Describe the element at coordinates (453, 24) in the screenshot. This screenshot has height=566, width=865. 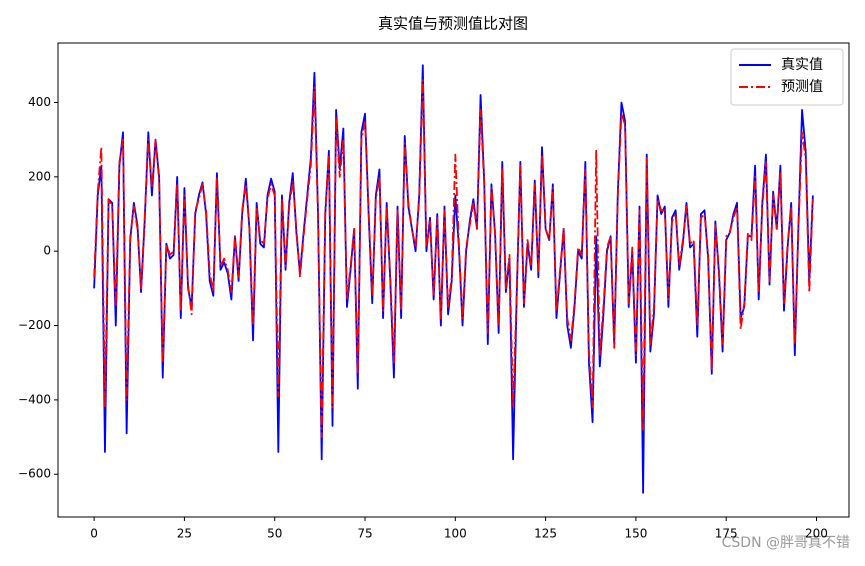
I see `chart-title: 真实值与预测值比对图` at that location.